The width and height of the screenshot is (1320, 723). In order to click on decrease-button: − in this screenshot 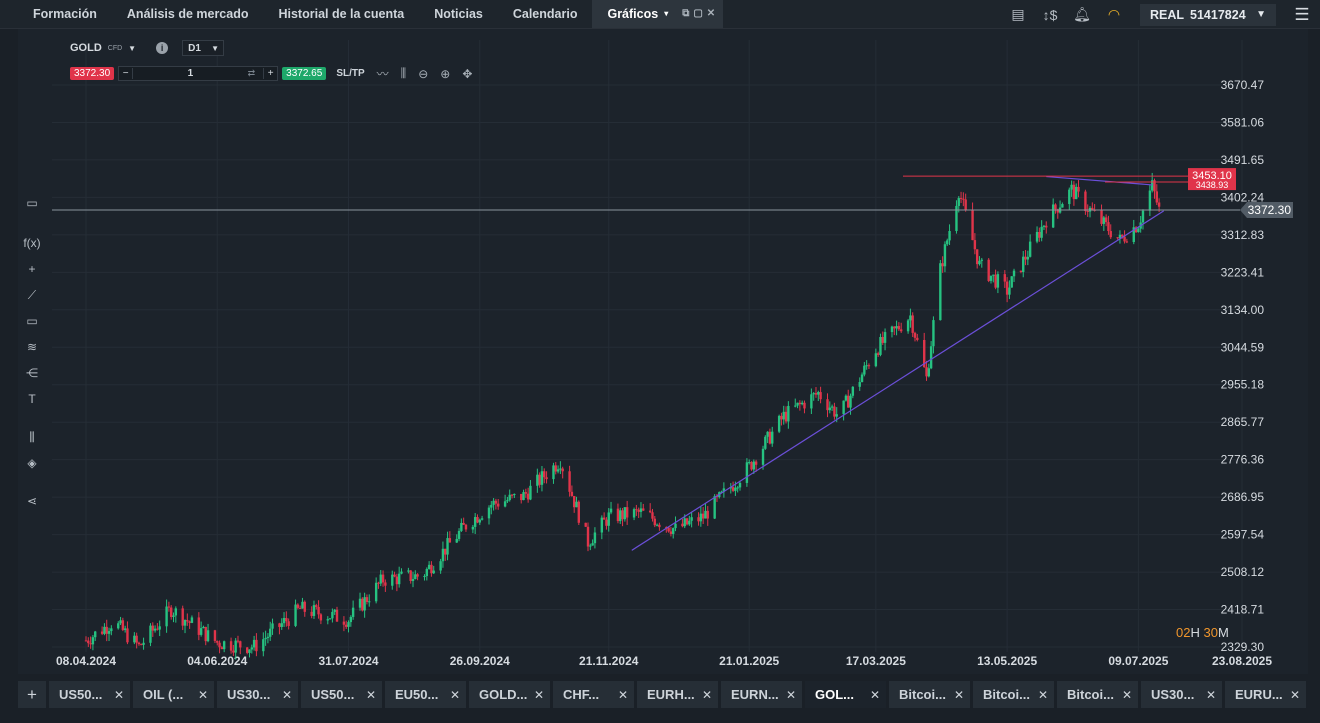, I will do `click(126, 73)`.